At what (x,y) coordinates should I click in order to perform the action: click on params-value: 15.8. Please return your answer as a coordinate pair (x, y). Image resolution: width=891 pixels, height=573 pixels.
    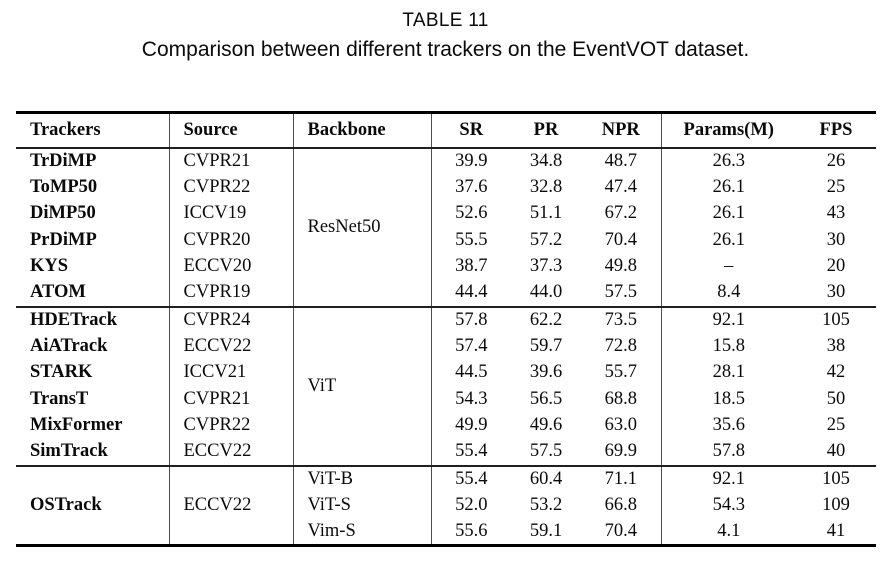
    Looking at the image, I should click on (728, 345).